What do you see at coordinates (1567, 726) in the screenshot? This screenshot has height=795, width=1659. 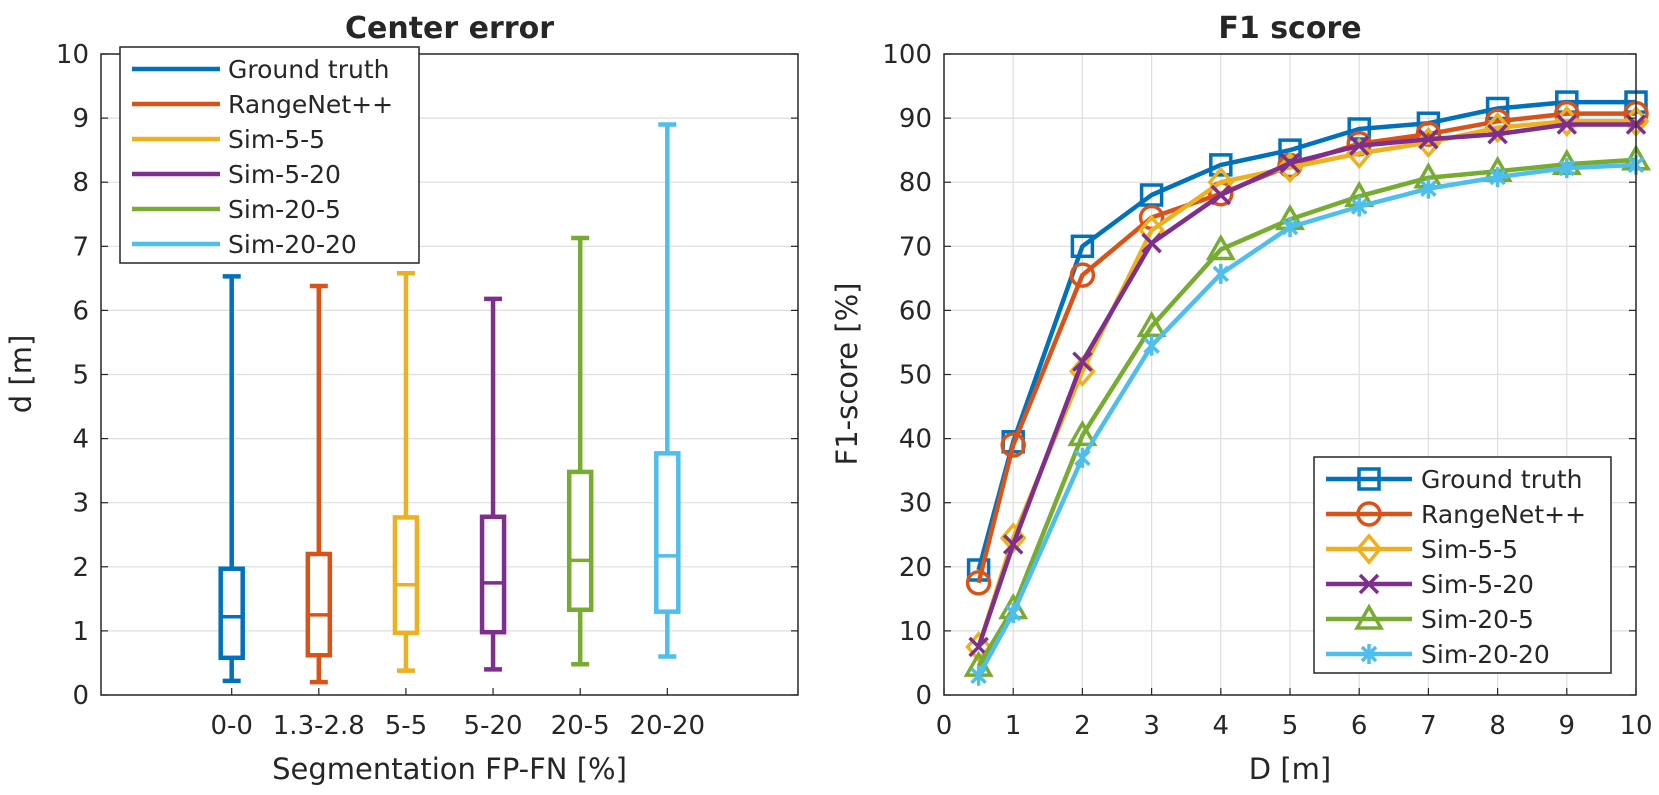 I see `f1-score-x-tick-label: 9` at bounding box center [1567, 726].